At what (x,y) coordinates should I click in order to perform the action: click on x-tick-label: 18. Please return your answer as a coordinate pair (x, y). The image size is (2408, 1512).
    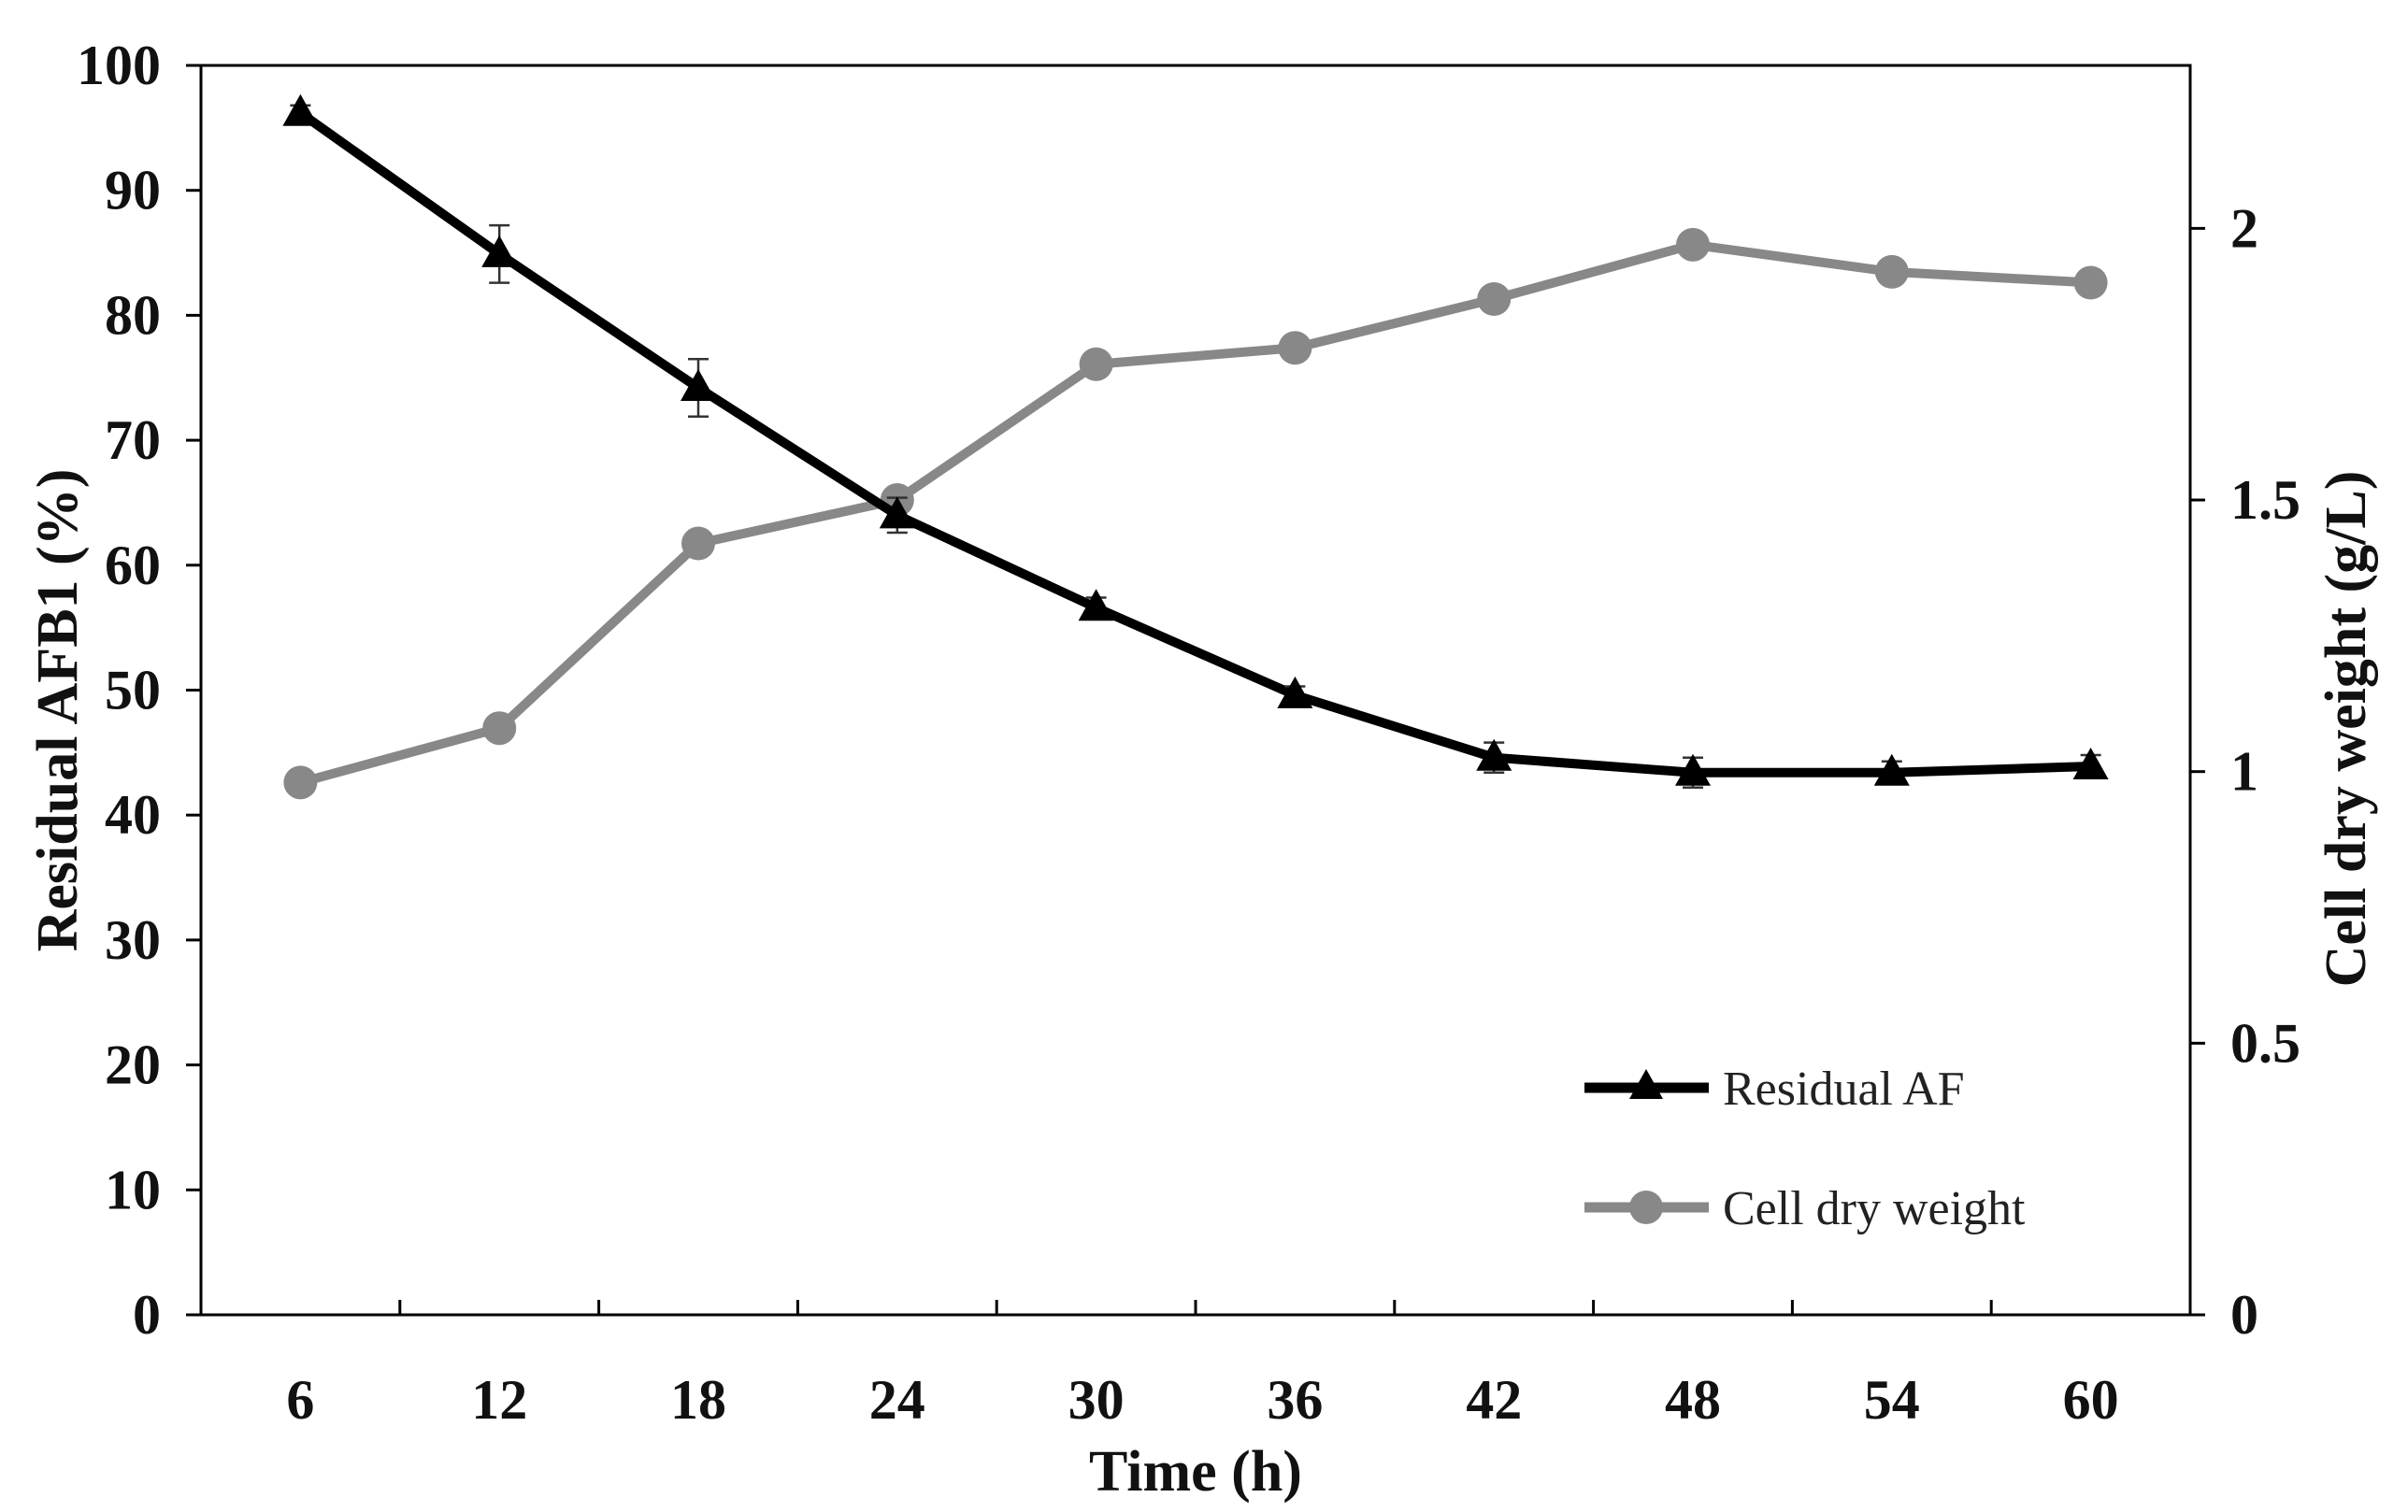
    Looking at the image, I should click on (698, 1400).